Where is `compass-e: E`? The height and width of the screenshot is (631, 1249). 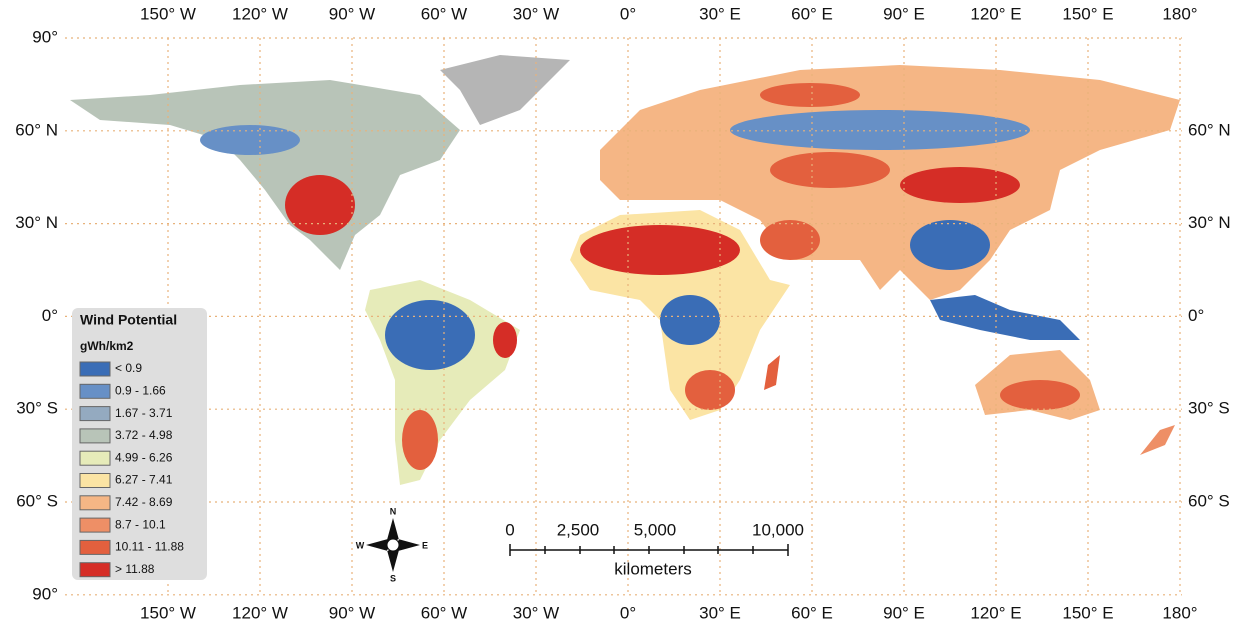
compass-e: E is located at coordinates (425, 545).